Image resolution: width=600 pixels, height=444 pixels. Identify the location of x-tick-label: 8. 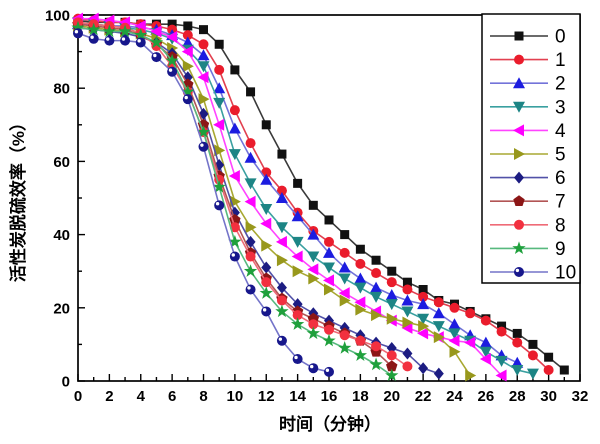
(203, 396).